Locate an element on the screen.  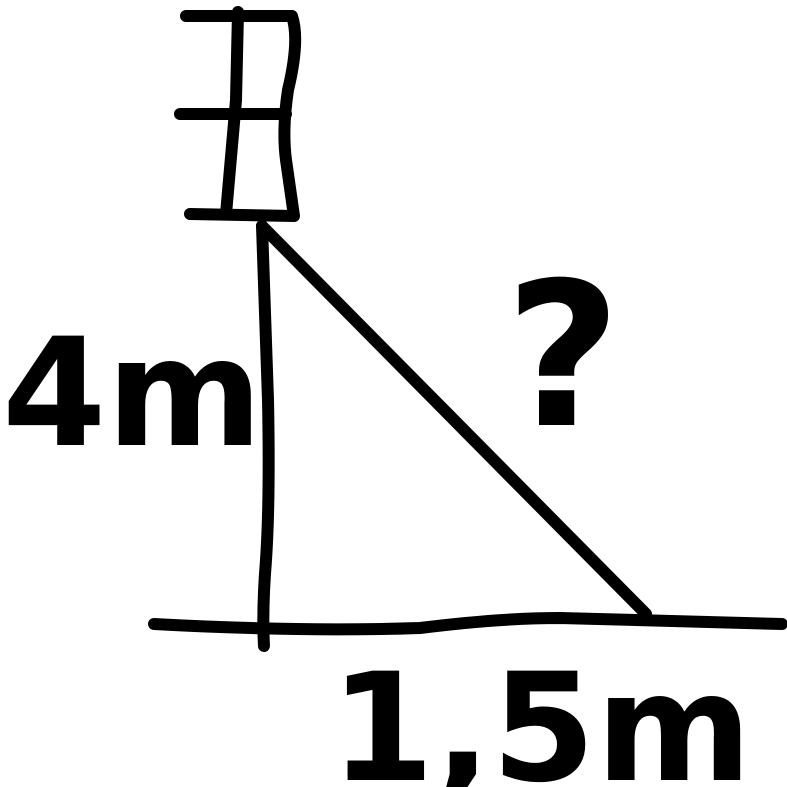
tower-left-side is located at coordinates (232, 113).